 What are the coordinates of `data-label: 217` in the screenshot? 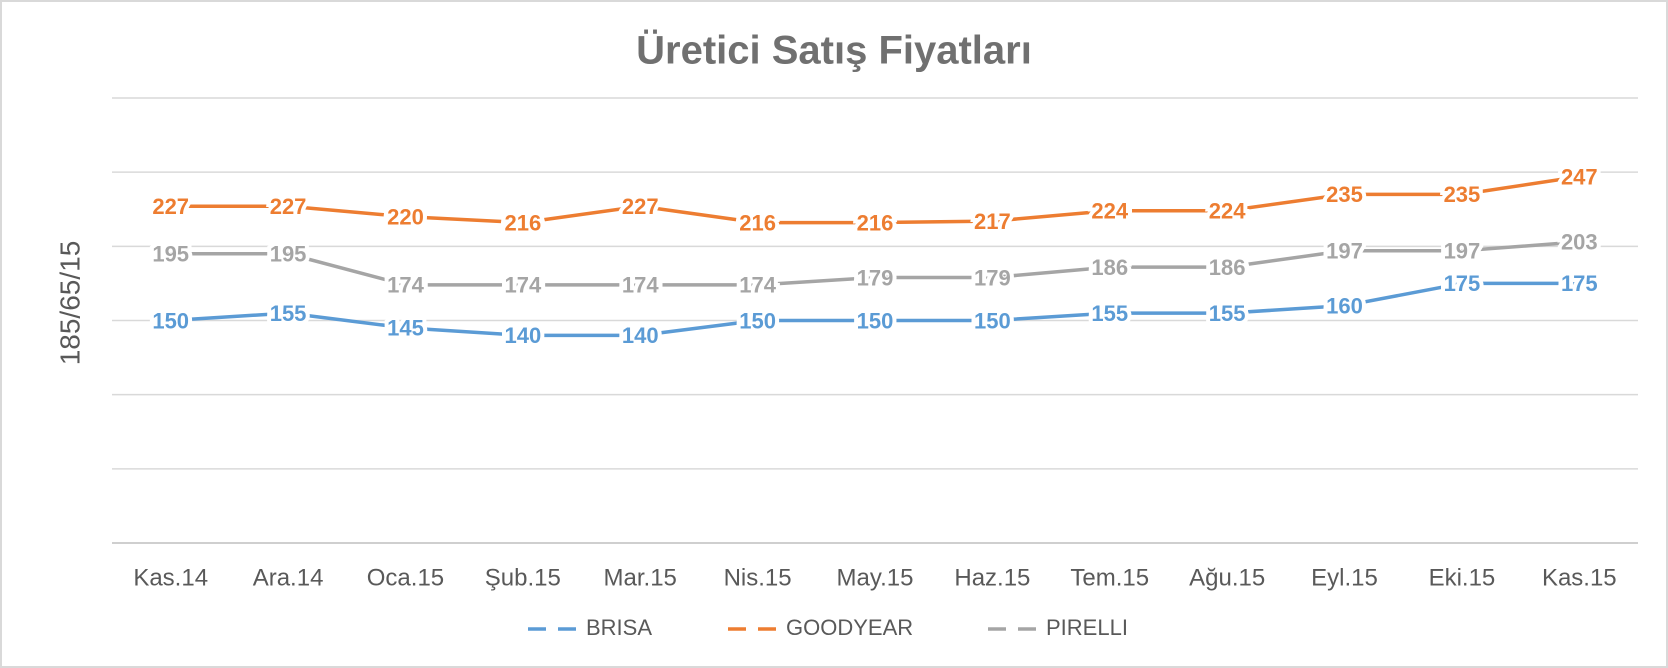 It's located at (992, 221).